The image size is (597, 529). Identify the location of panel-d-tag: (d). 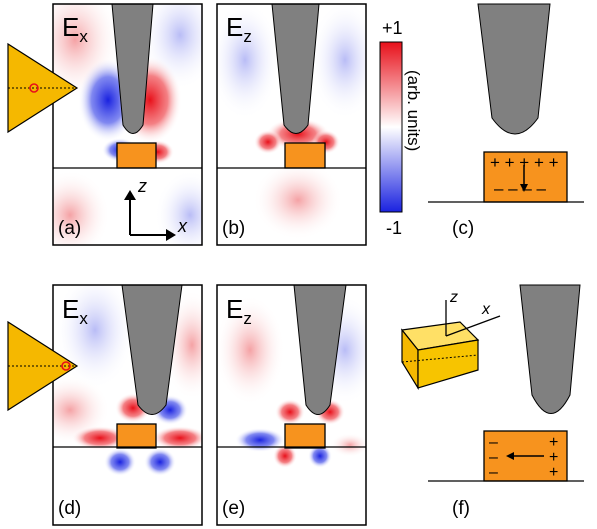
(69, 508).